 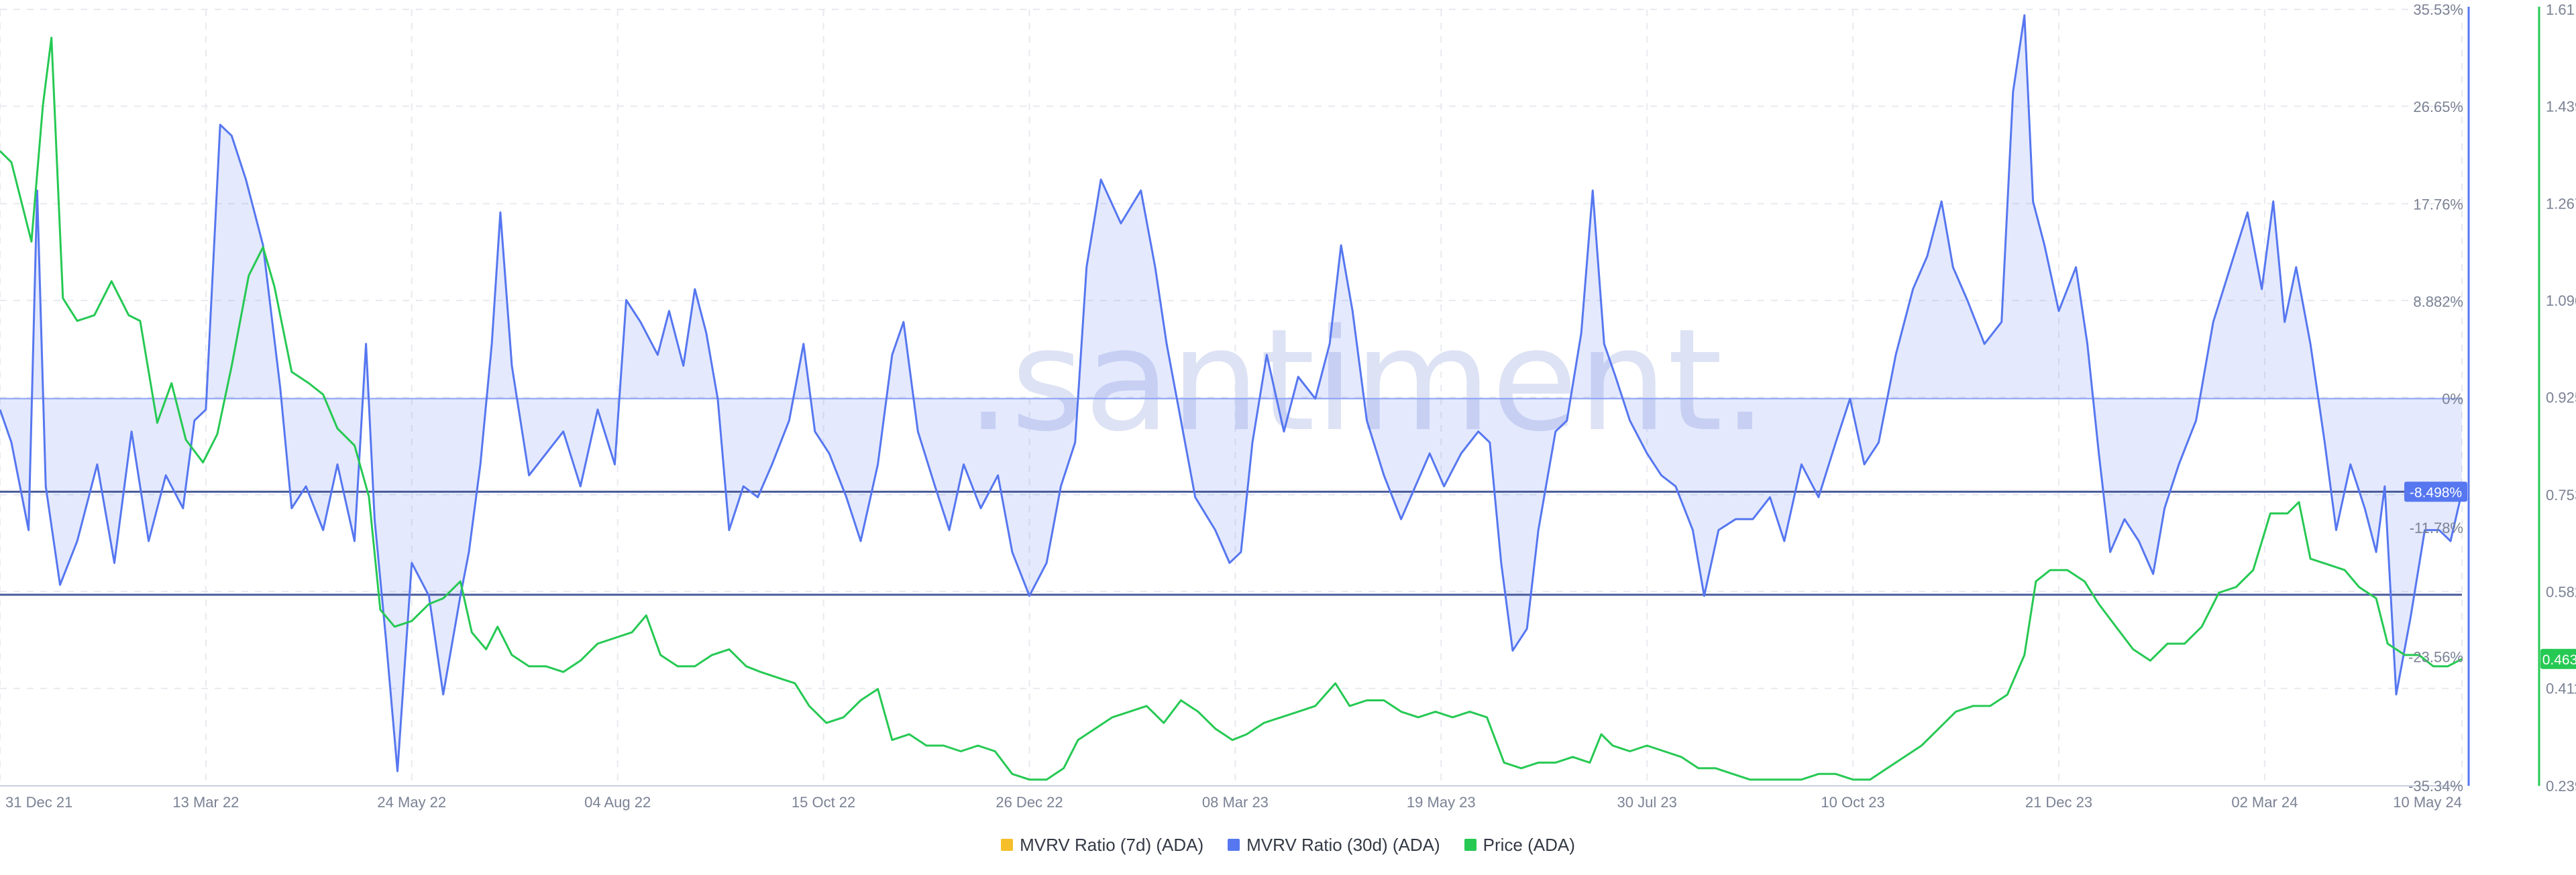 I want to click on mvrv-last-value-label: -8.498%, so click(x=2436, y=492).